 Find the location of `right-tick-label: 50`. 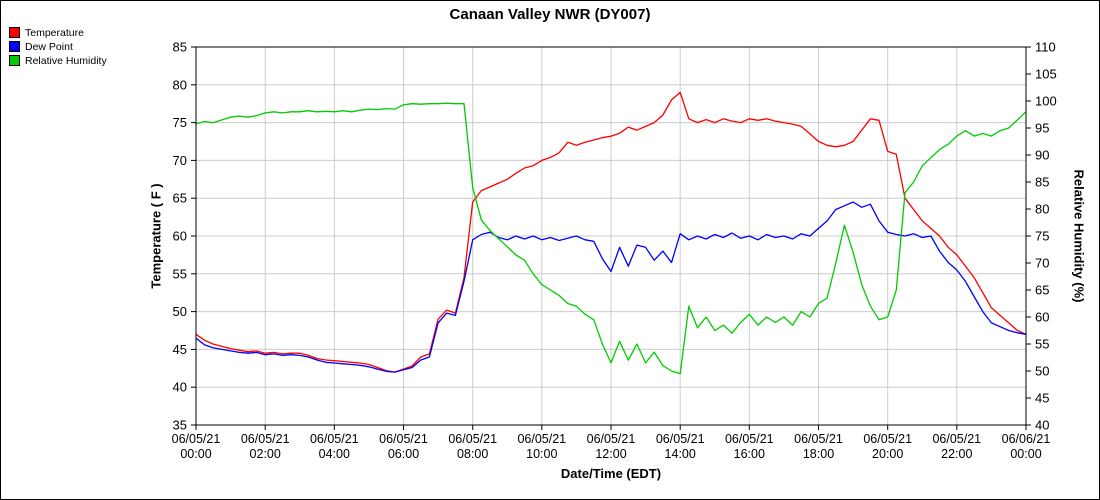

right-tick-label: 50 is located at coordinates (1042, 371).